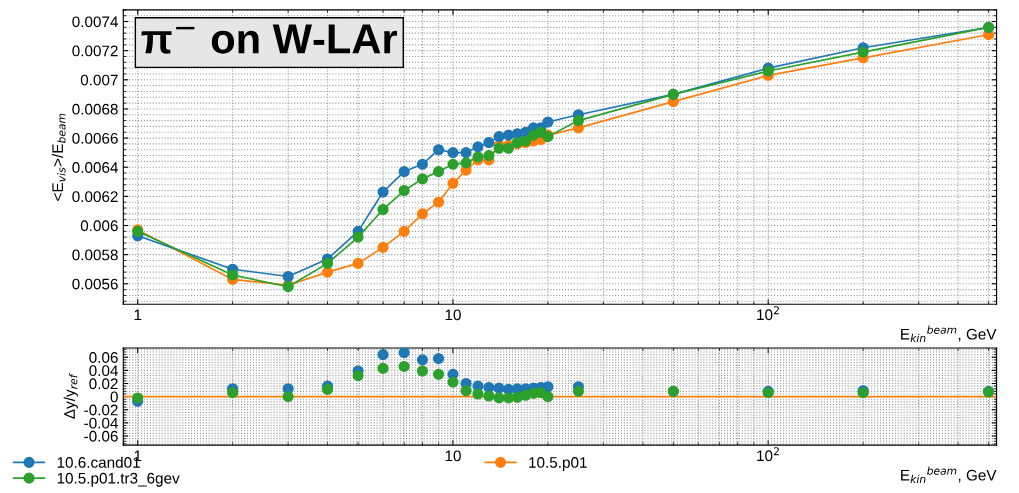 This screenshot has width=1019, height=493. Describe the element at coordinates (103, 371) in the screenshot. I see `y-tick-label: 0.04` at that location.